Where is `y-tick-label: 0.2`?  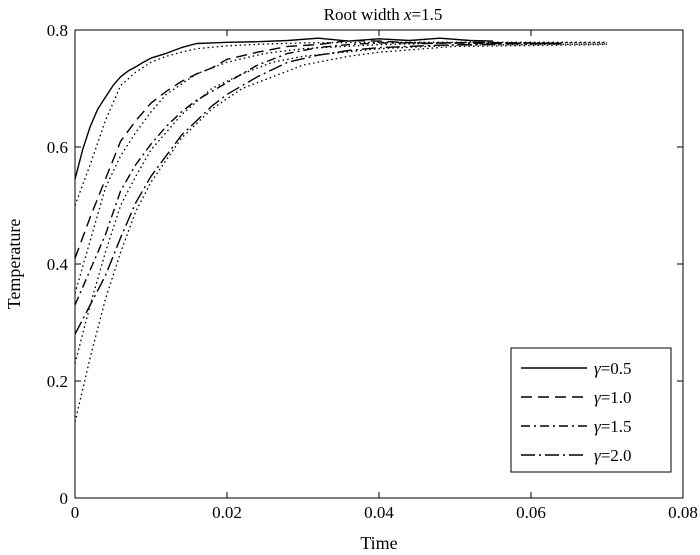
y-tick-label: 0.2 is located at coordinates (57, 381).